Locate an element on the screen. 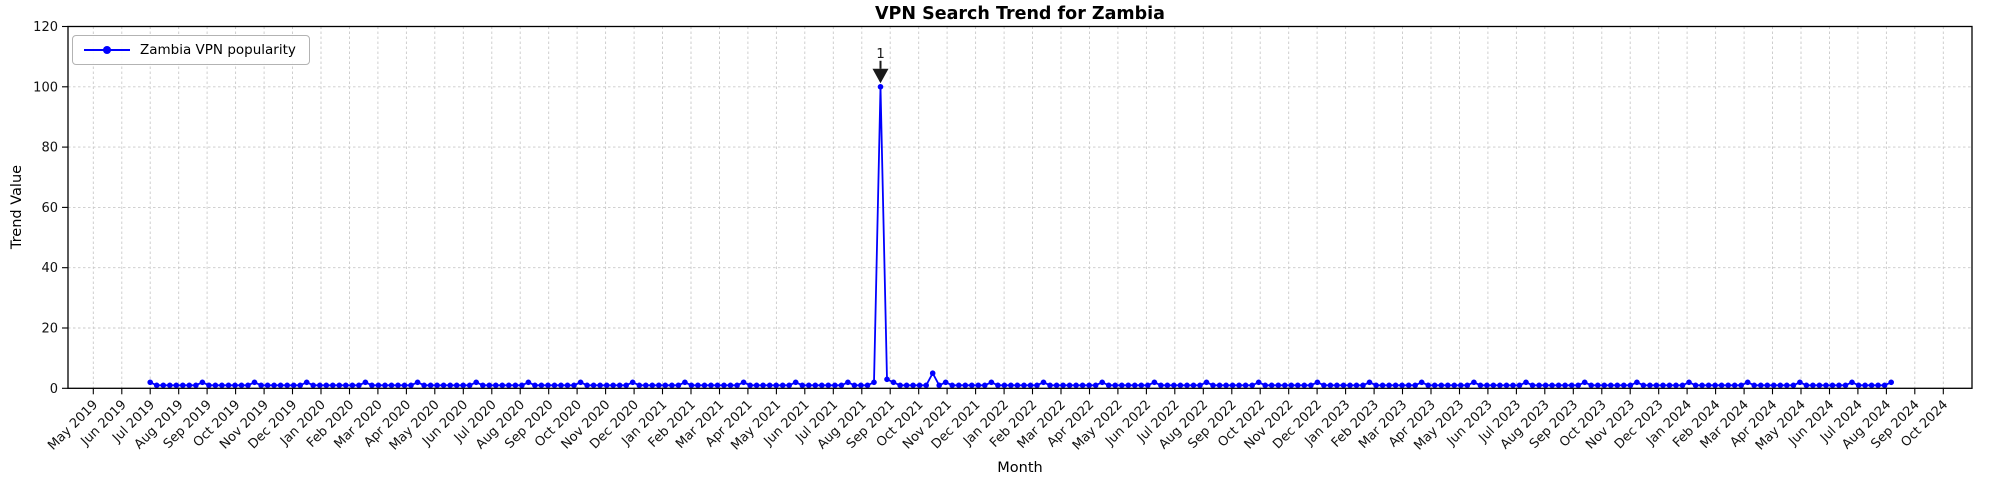 The width and height of the screenshot is (1990, 490). y-tick-label: 80 is located at coordinates (49, 148).